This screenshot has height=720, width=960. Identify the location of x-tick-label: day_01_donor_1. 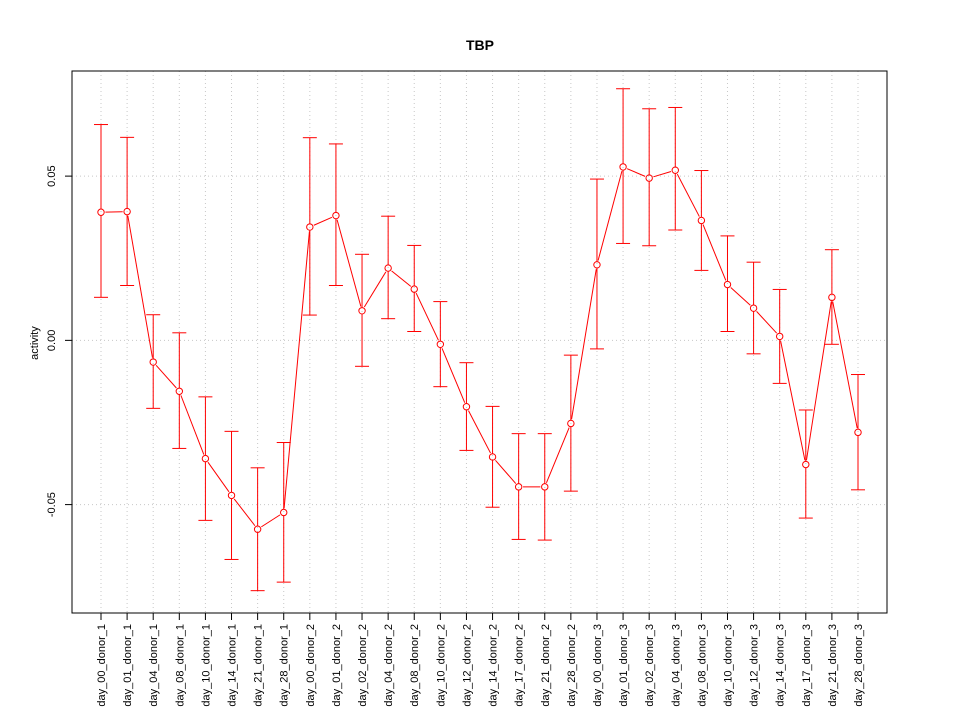
(128, 665).